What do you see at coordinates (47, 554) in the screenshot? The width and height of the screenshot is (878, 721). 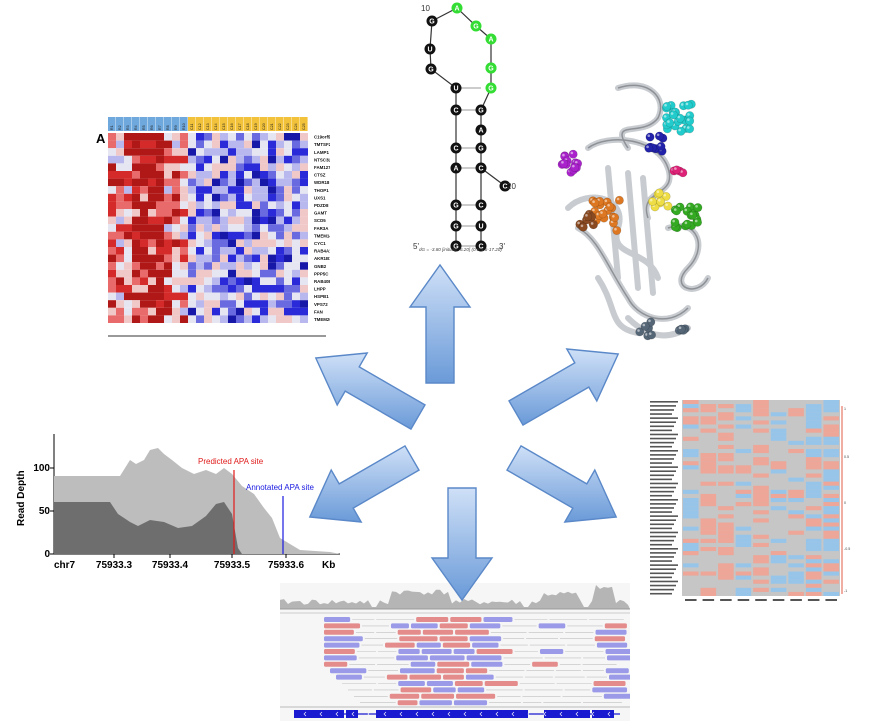 I see `coverage-y-tick: 0` at bounding box center [47, 554].